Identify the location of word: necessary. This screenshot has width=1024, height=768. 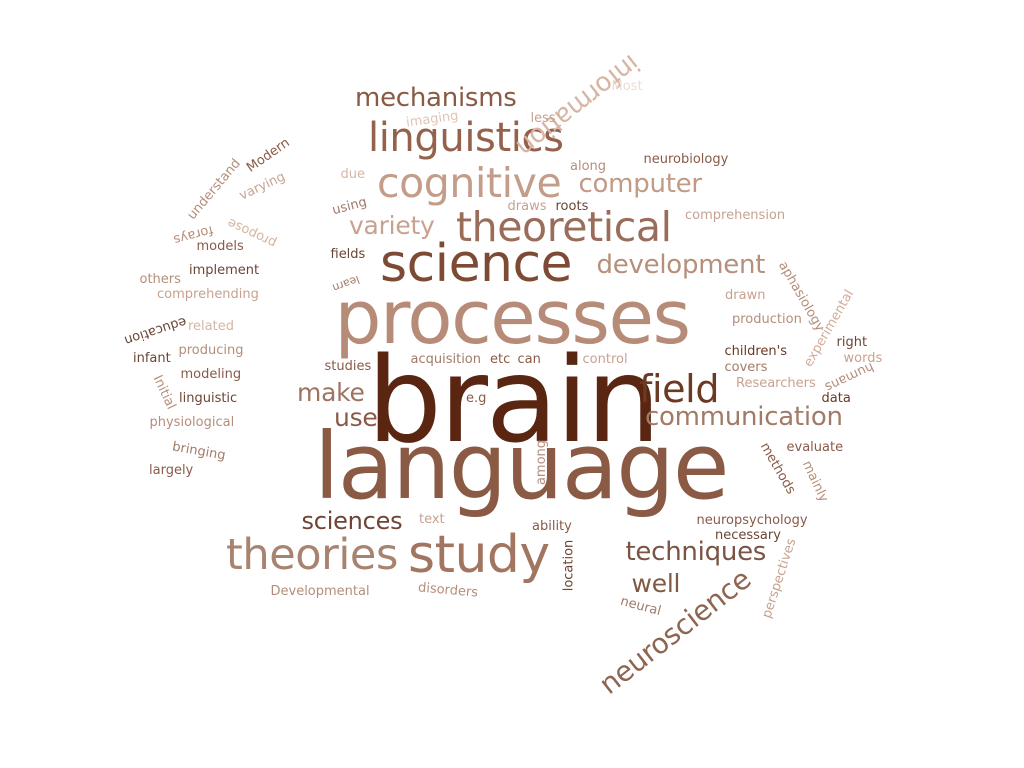
(748, 535).